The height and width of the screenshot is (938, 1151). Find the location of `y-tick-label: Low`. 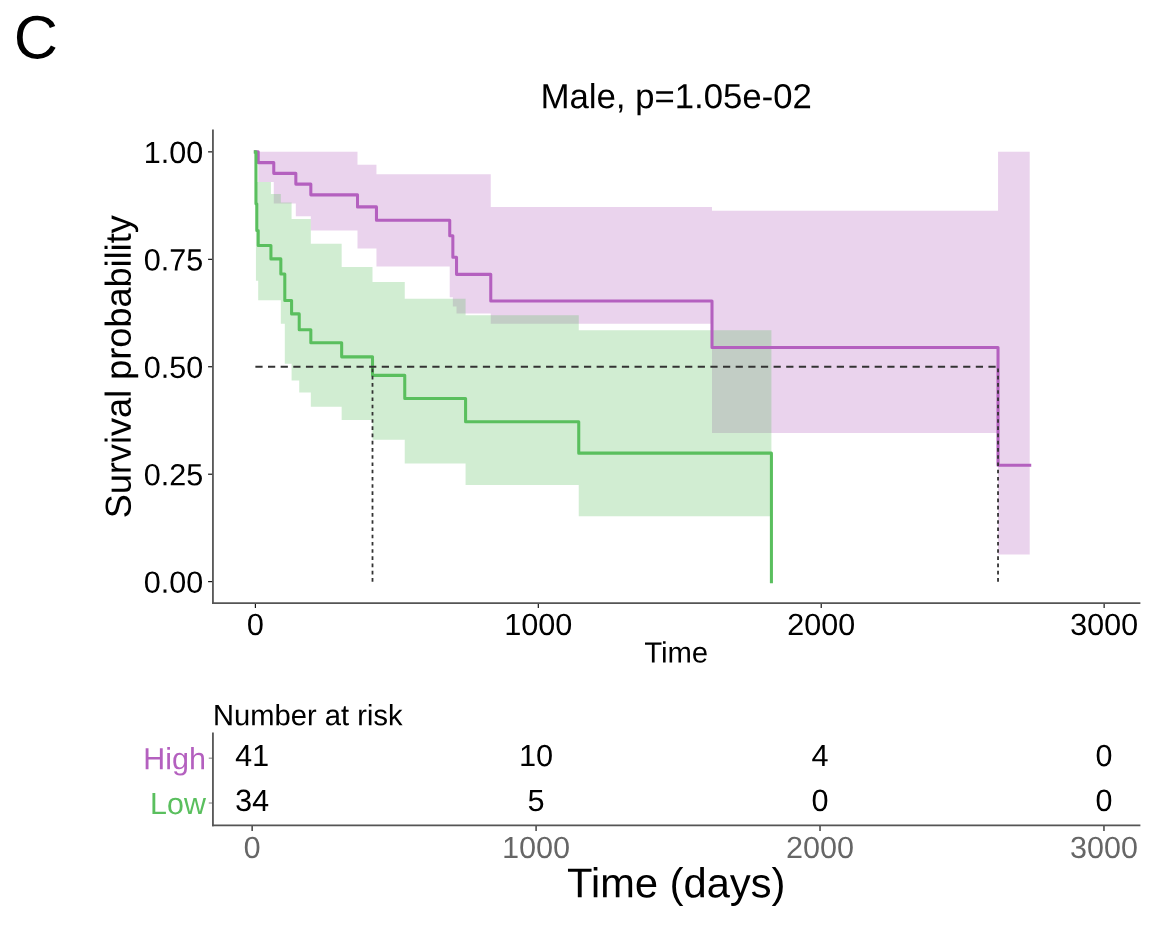

y-tick-label: Low is located at coordinates (179, 804).